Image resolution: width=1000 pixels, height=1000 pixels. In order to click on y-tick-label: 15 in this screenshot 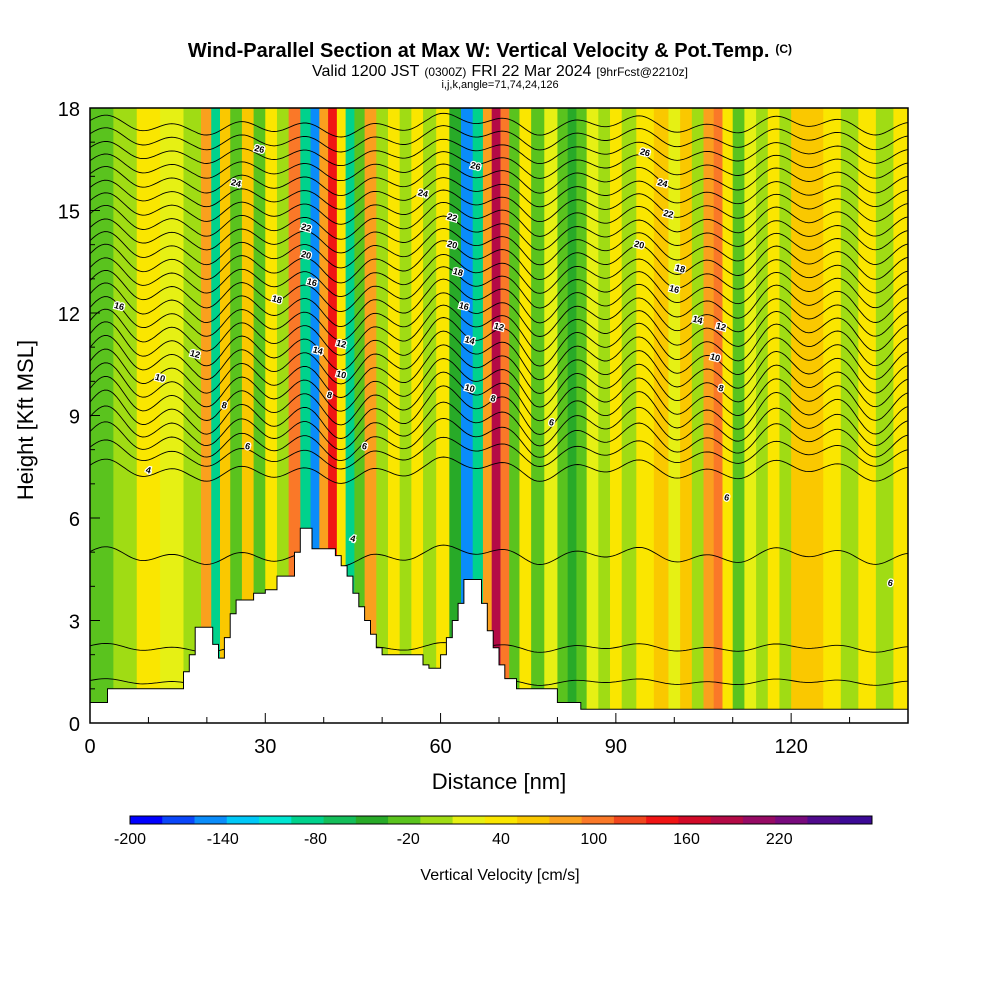, I will do `click(69, 213)`.